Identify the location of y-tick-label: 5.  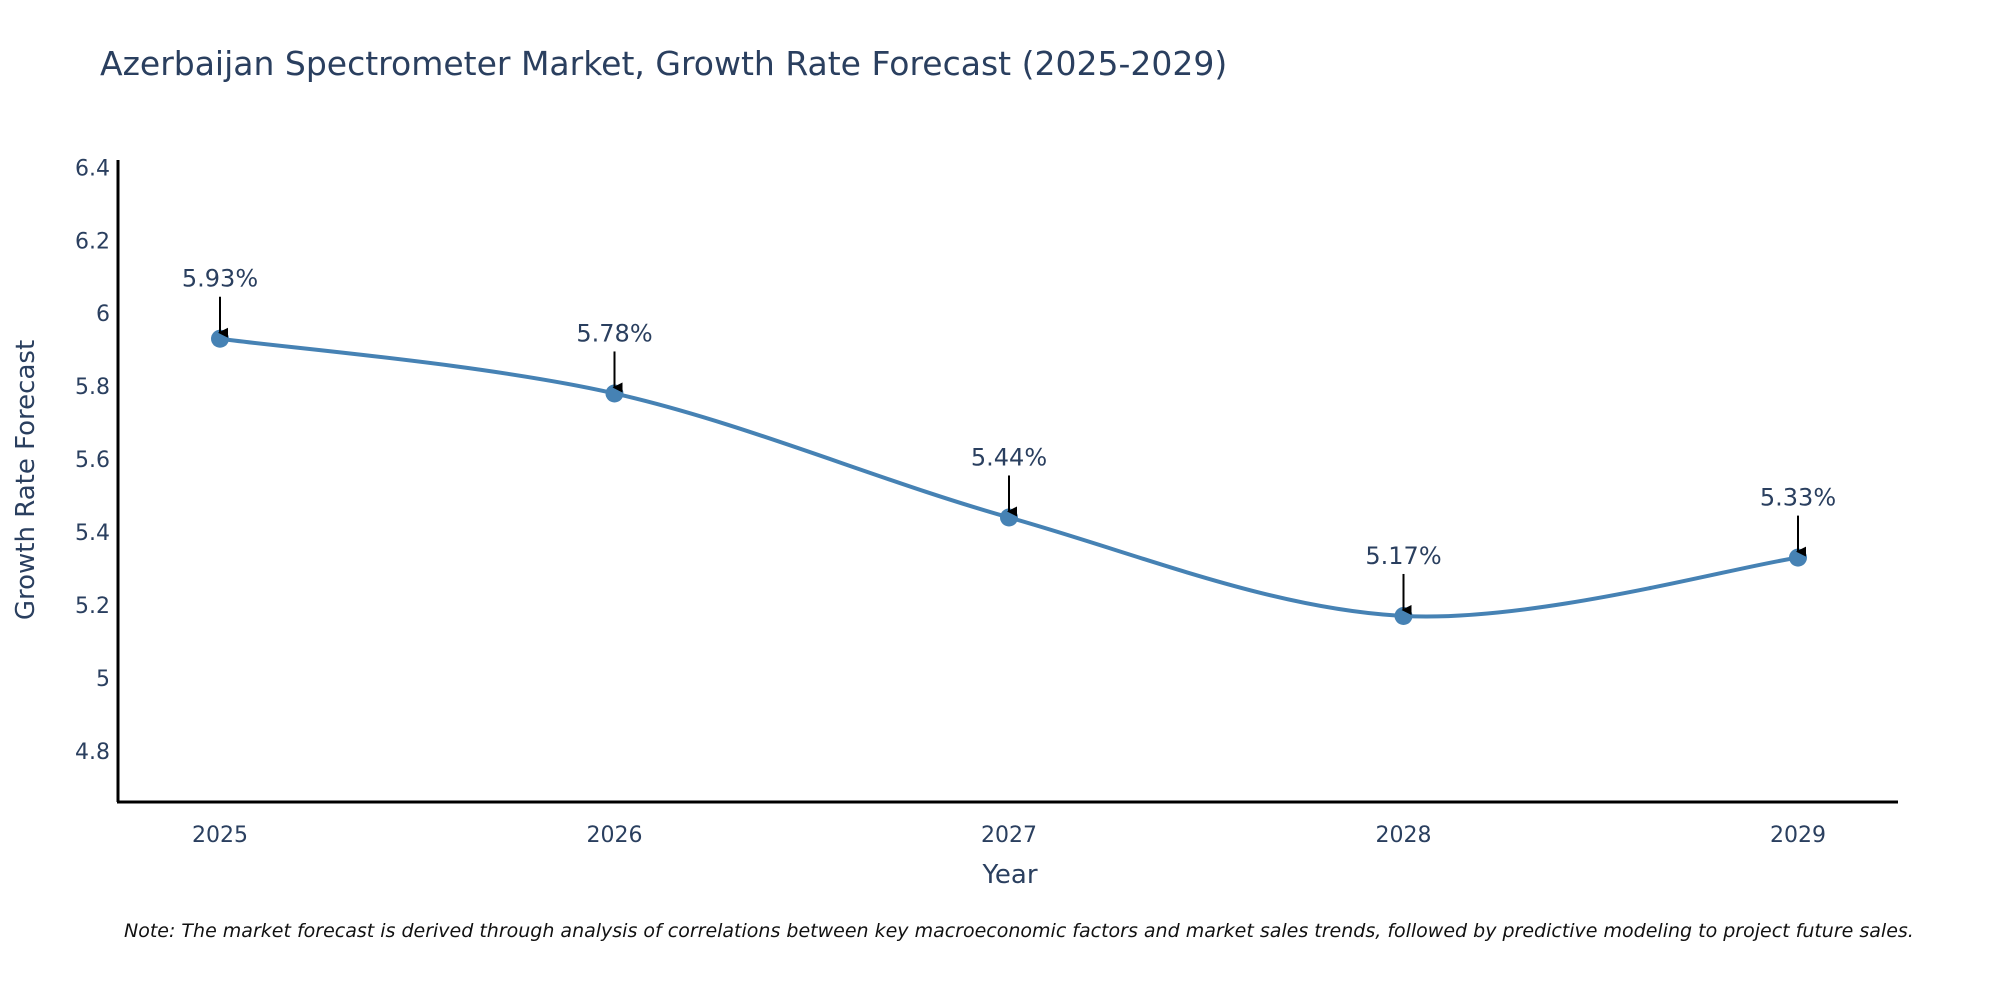
(103, 679).